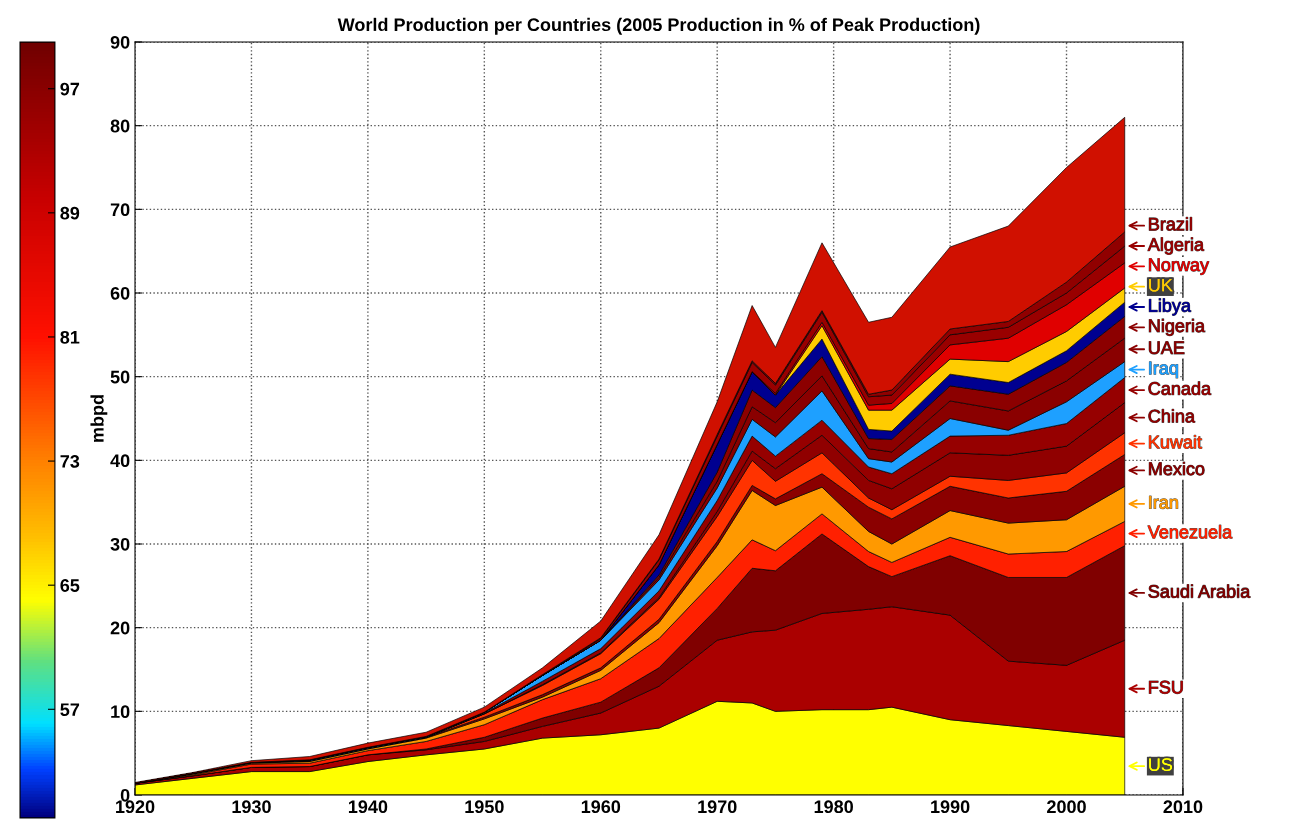  I want to click on y-tick-label: 40, so click(120, 461).